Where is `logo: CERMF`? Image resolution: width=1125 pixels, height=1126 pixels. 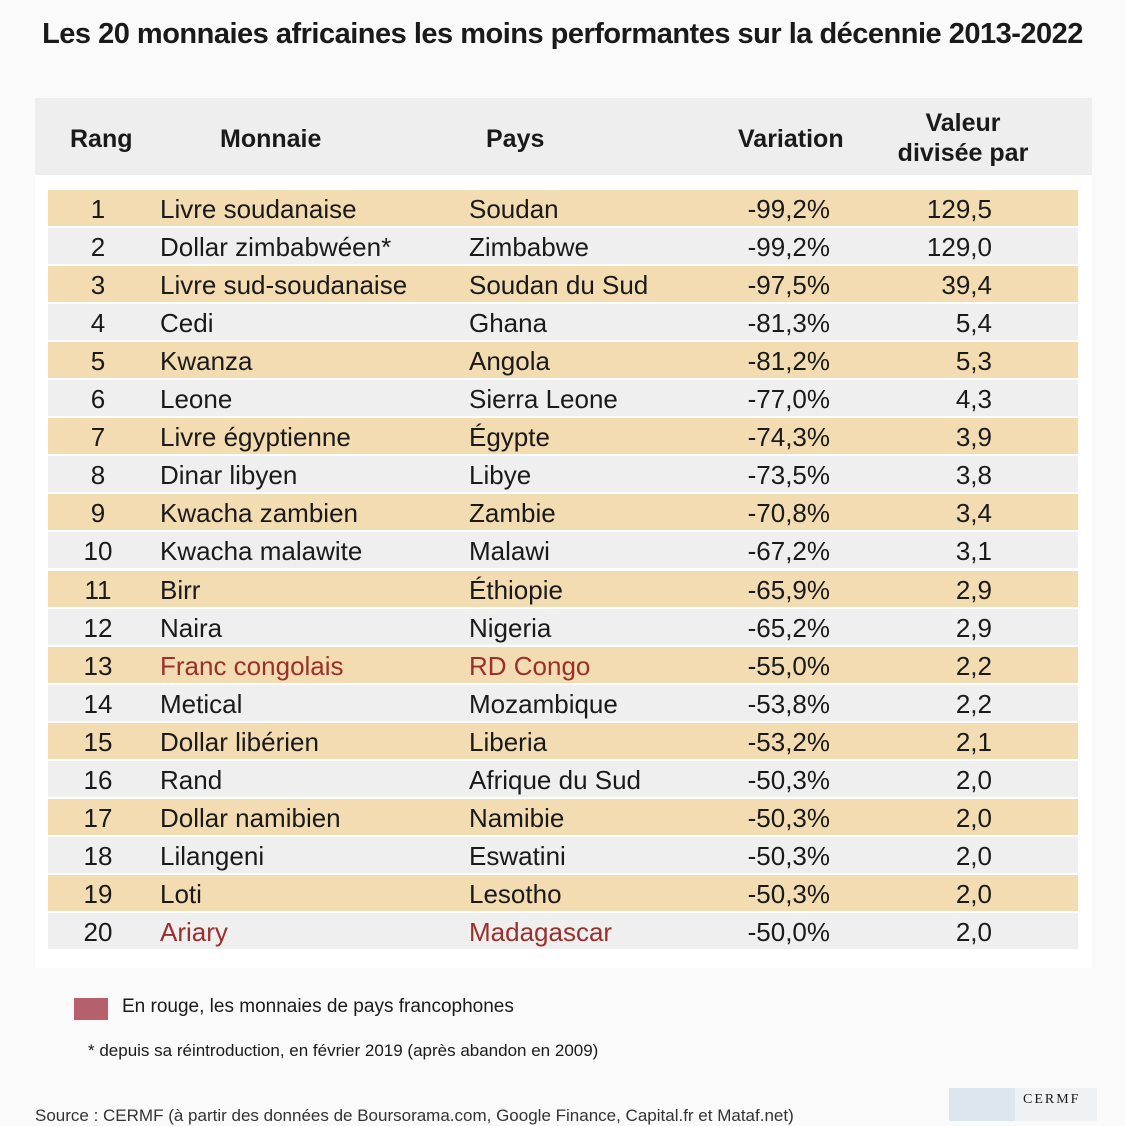
logo: CERMF is located at coordinates (1023, 1104).